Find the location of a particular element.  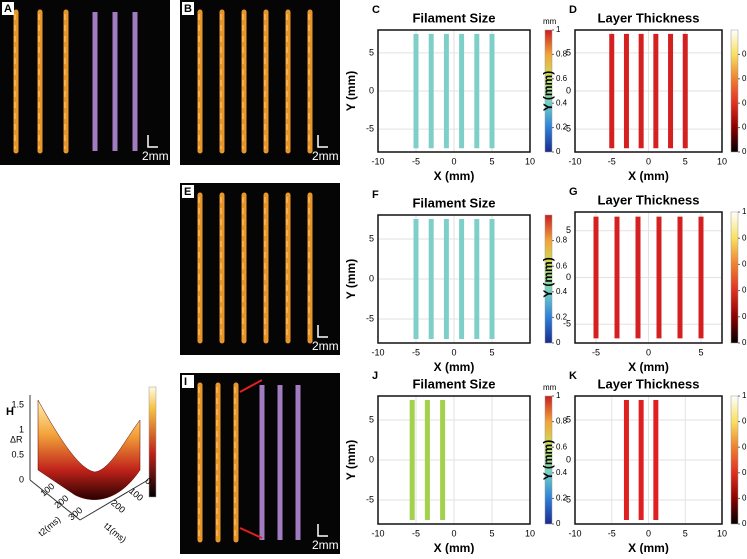

arrow is located at coordinates (251, 533).